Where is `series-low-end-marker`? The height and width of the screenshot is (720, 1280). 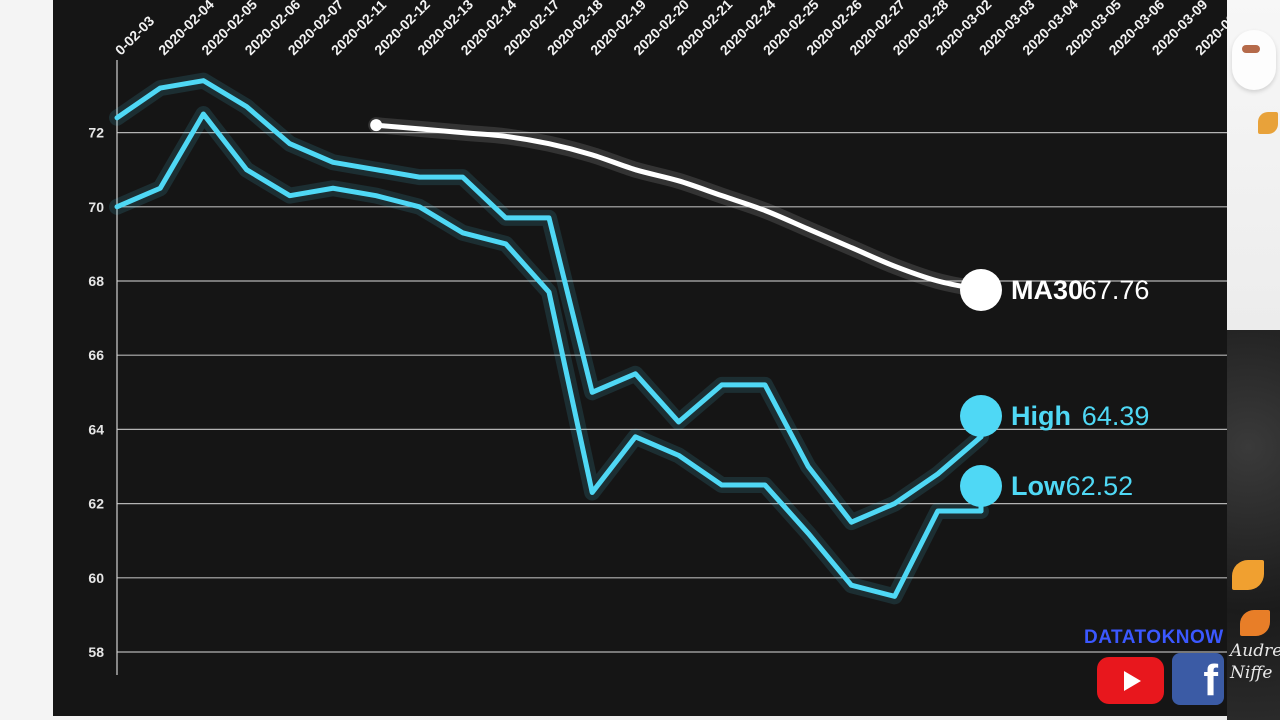 series-low-end-marker is located at coordinates (981, 486).